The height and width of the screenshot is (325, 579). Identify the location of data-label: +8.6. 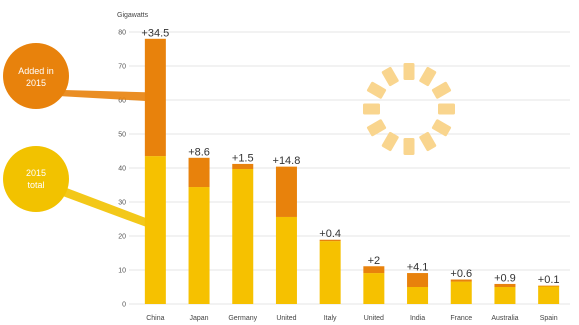
(199, 152).